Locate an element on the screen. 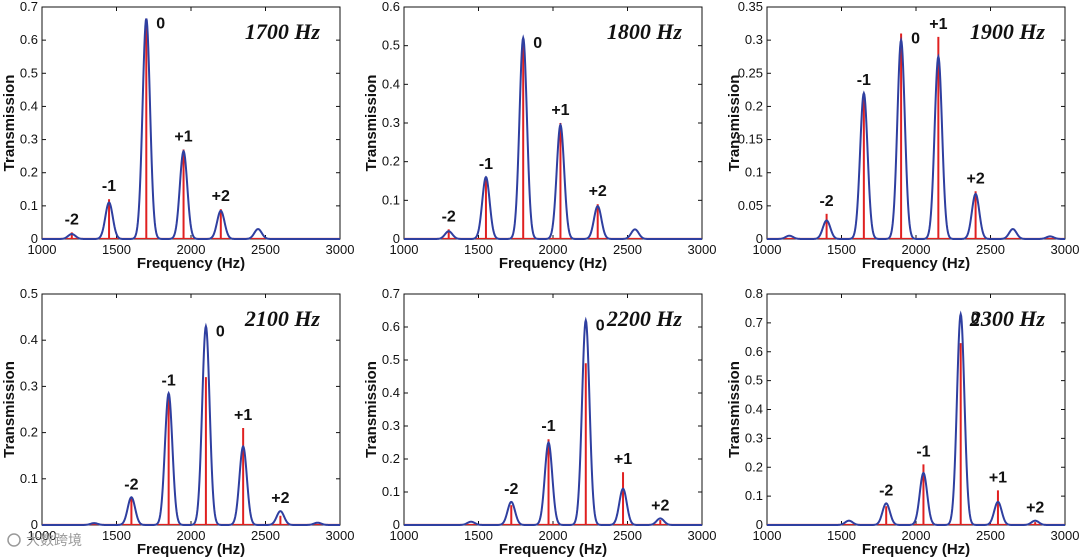 The image size is (1080, 560). watermark-text: 大数跨境 is located at coordinates (54, 540).